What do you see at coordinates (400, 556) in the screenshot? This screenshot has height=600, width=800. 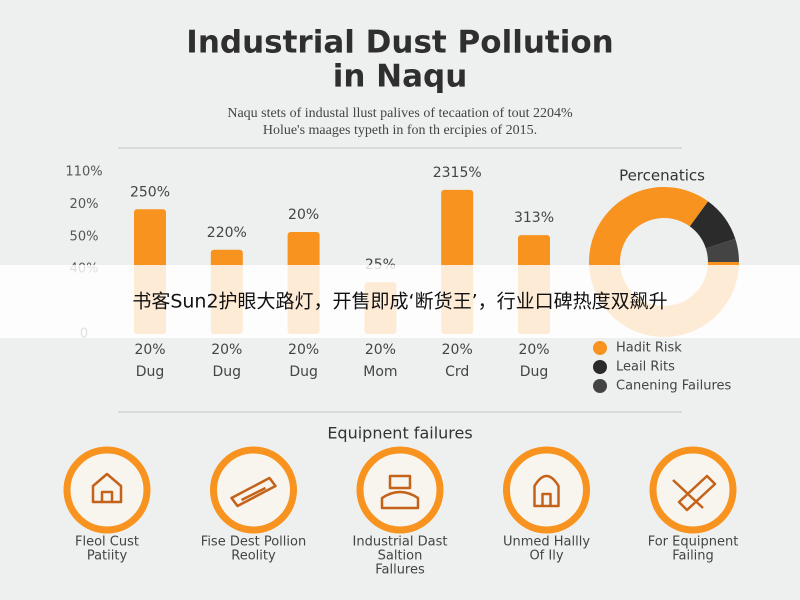 I see `item-label: Saltion` at bounding box center [400, 556].